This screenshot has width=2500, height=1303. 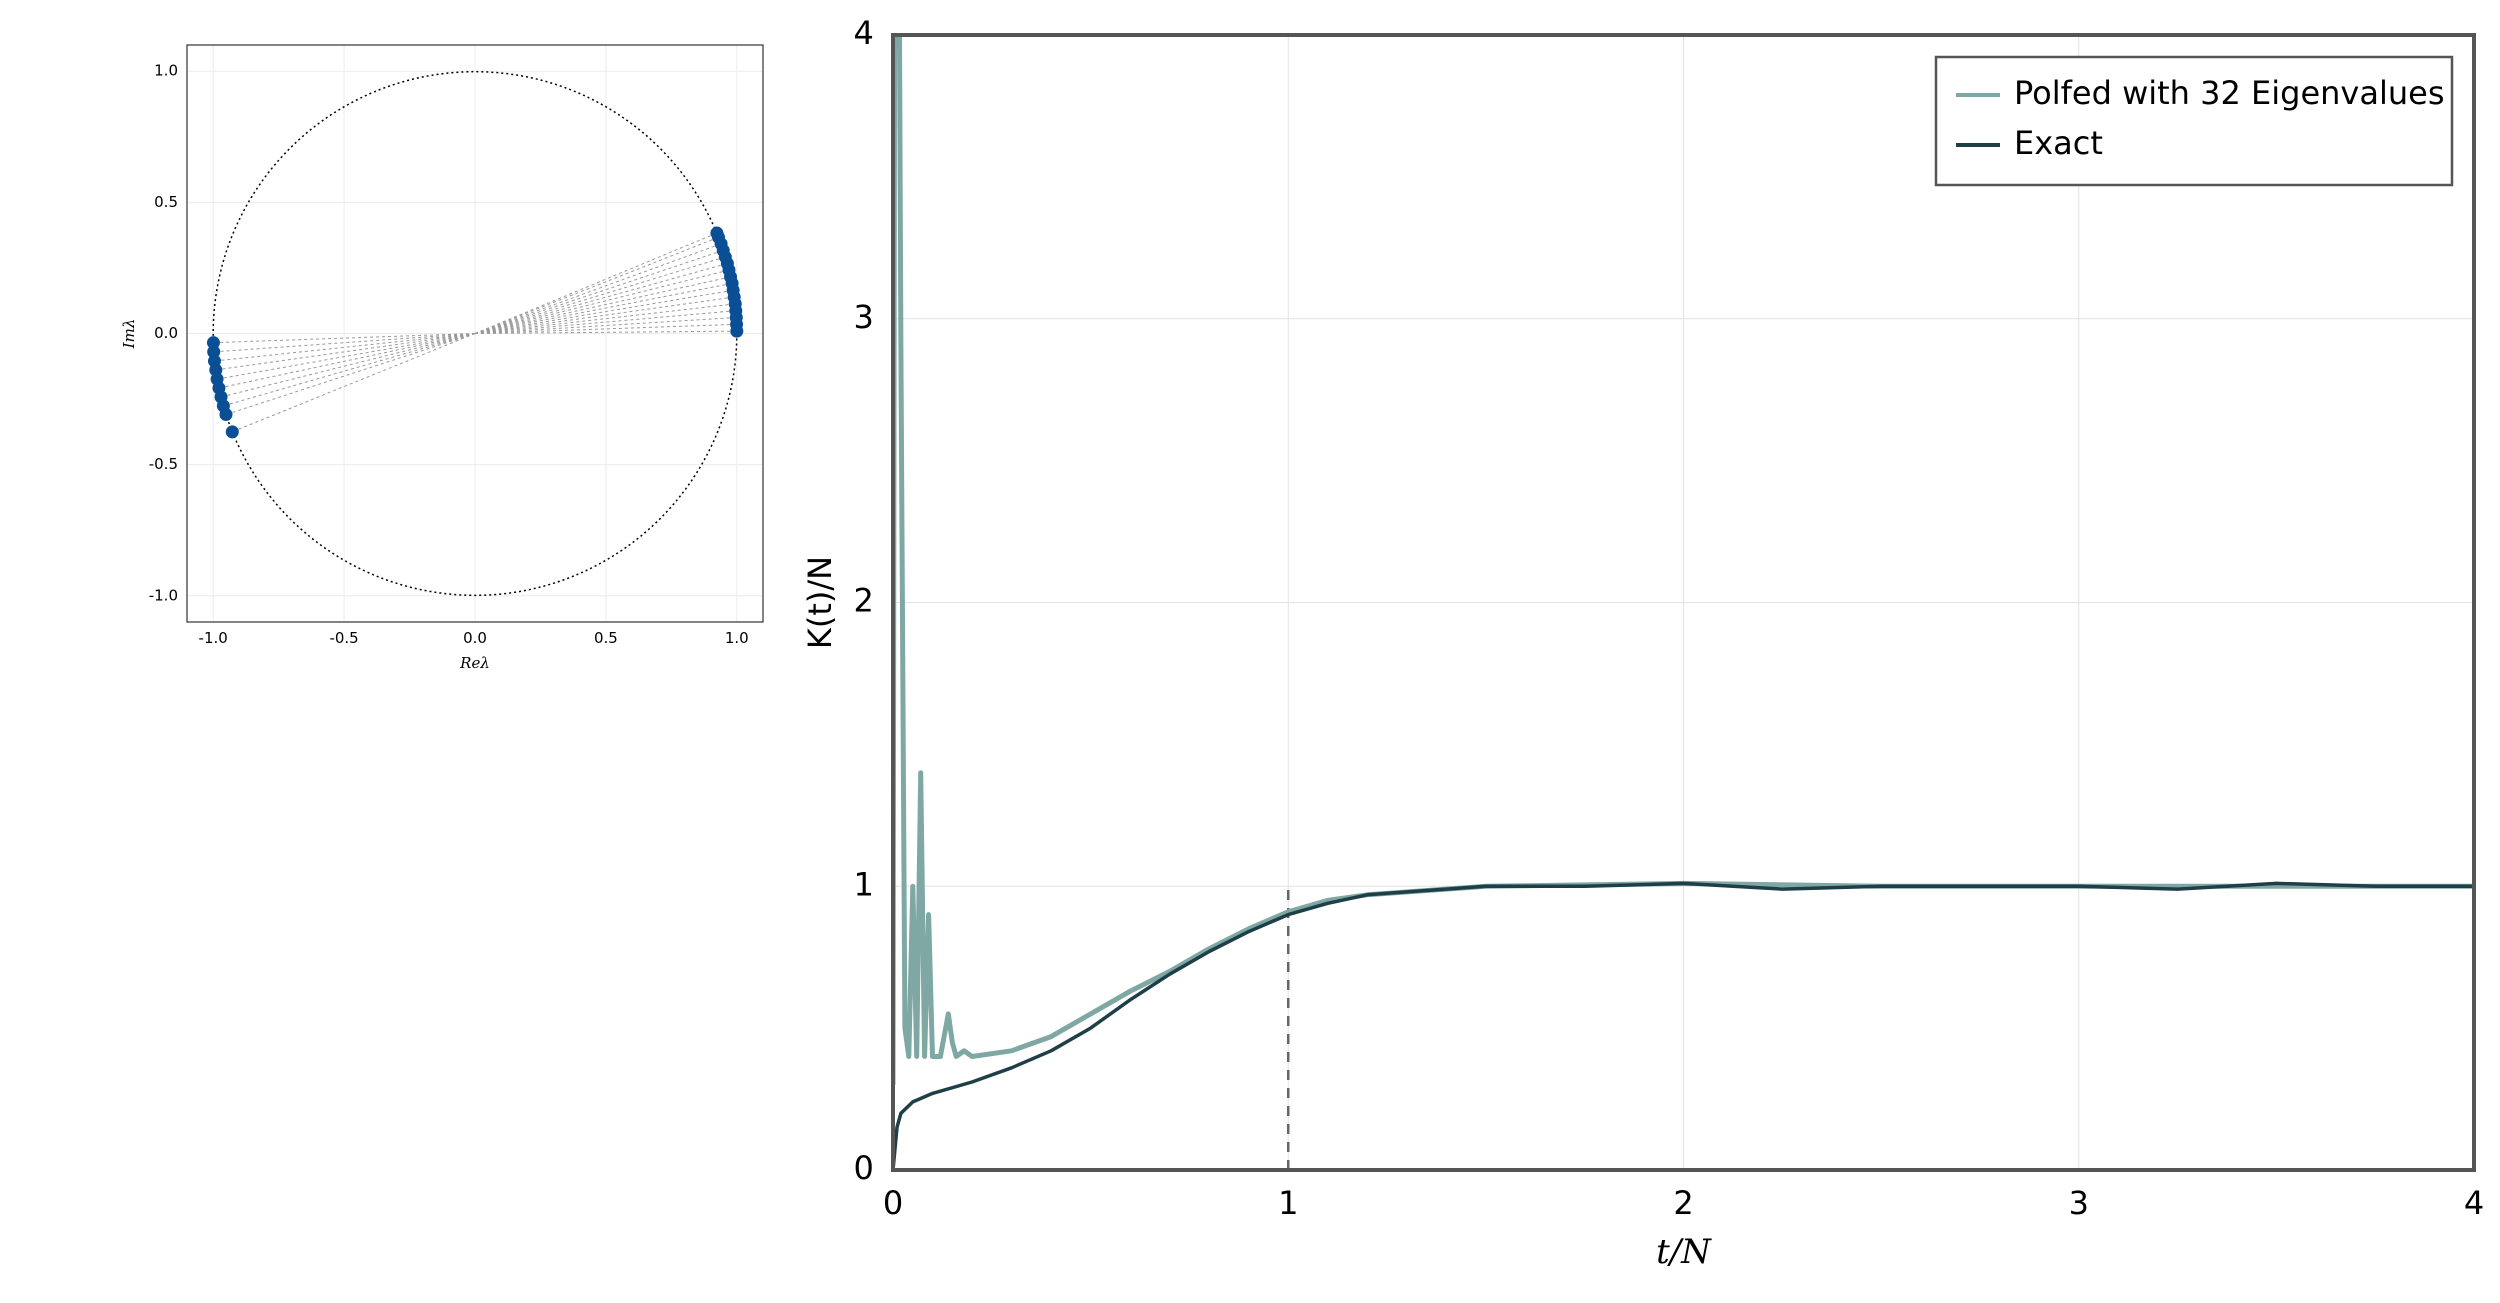 I want to click on y-tick-label: 1, so click(x=863, y=884).